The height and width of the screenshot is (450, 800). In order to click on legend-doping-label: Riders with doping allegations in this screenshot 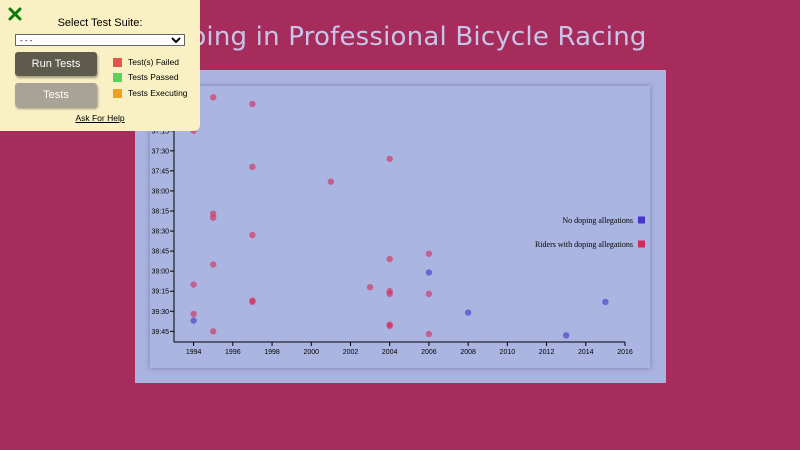, I will do `click(584, 244)`.